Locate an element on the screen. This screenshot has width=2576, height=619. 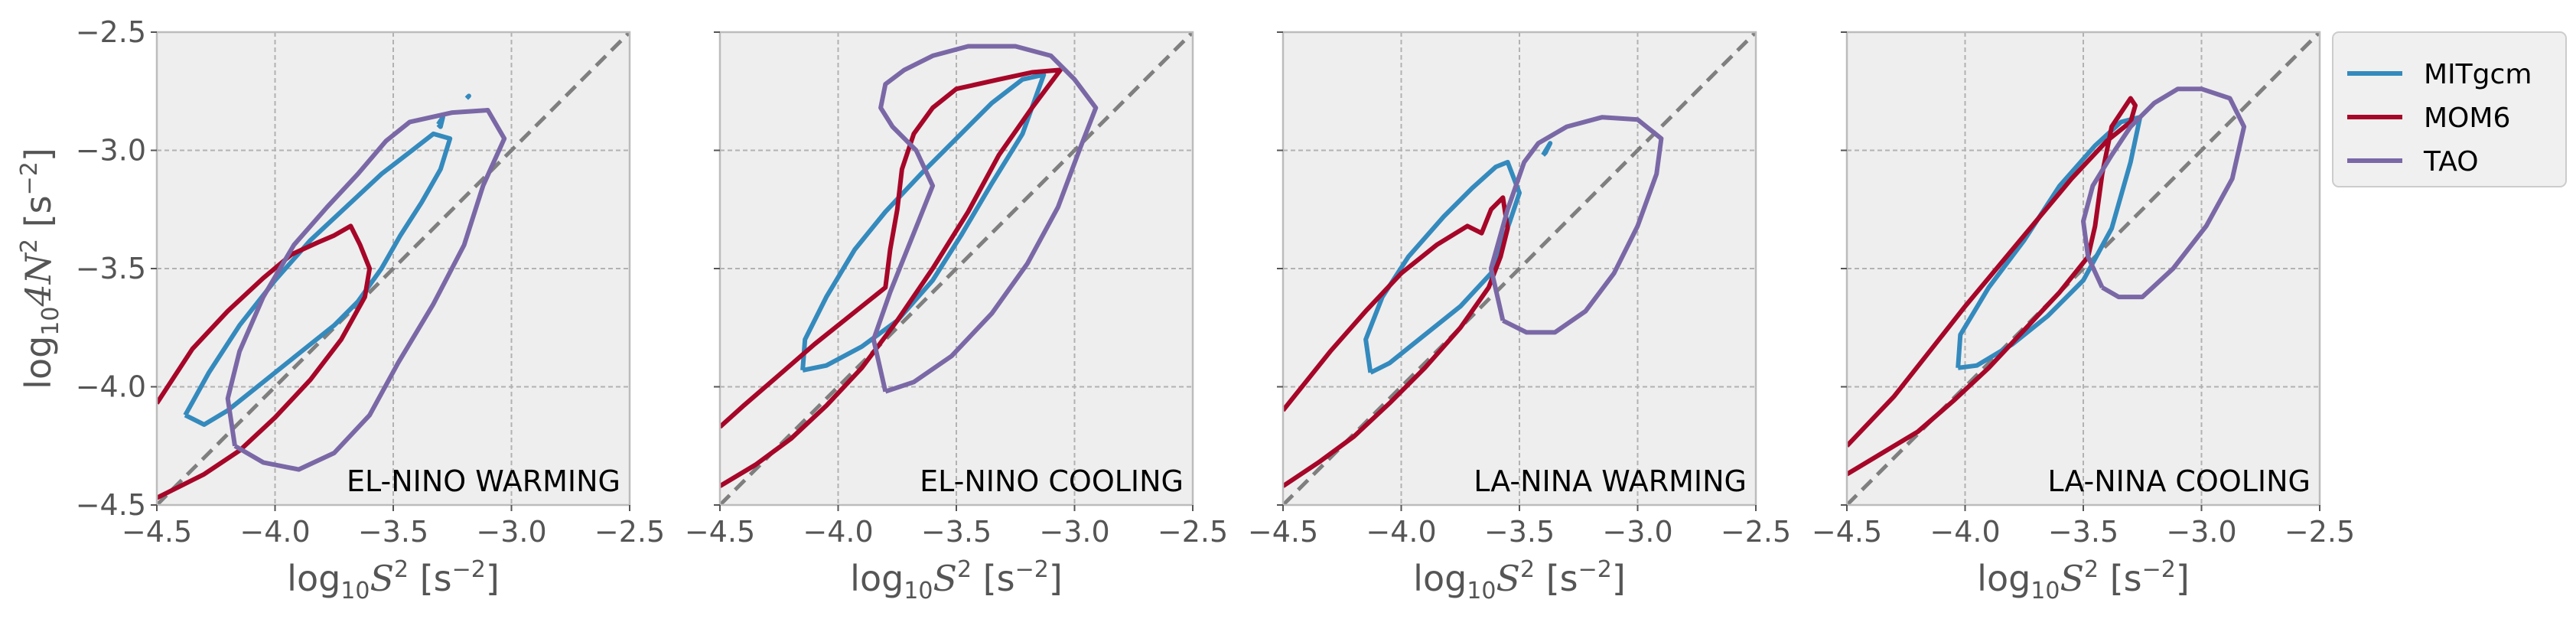
legend: MITgcm MOM6 TAO is located at coordinates (2449, 109).